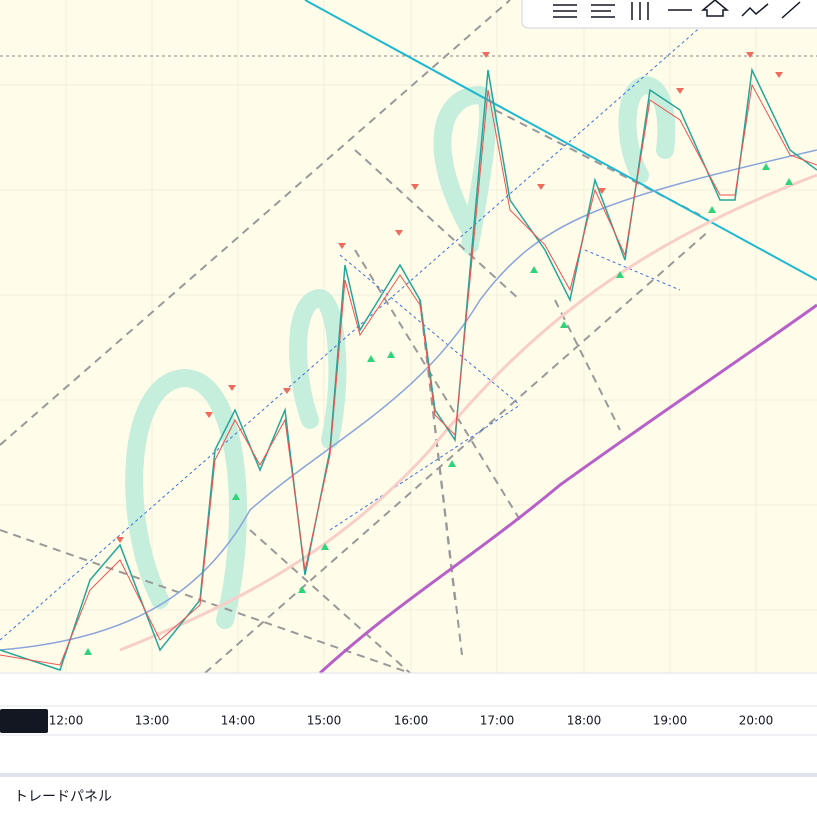 The height and width of the screenshot is (817, 817). I want to click on time-label: 19:00, so click(670, 721).